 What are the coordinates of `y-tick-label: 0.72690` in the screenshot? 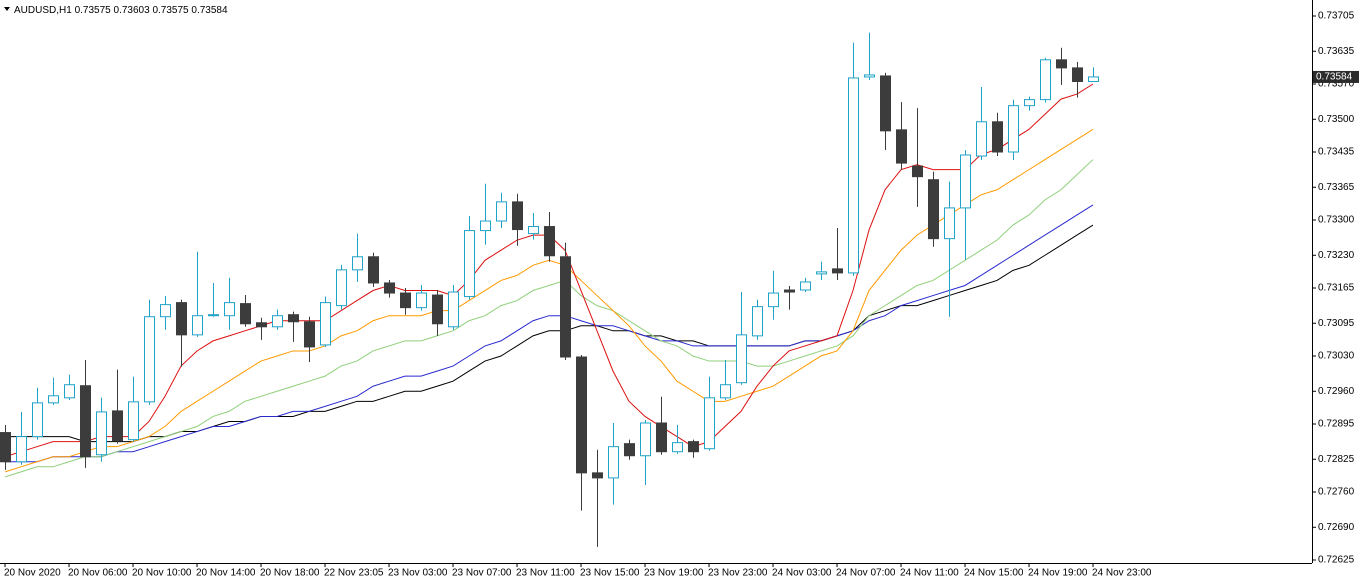 It's located at (1336, 527).